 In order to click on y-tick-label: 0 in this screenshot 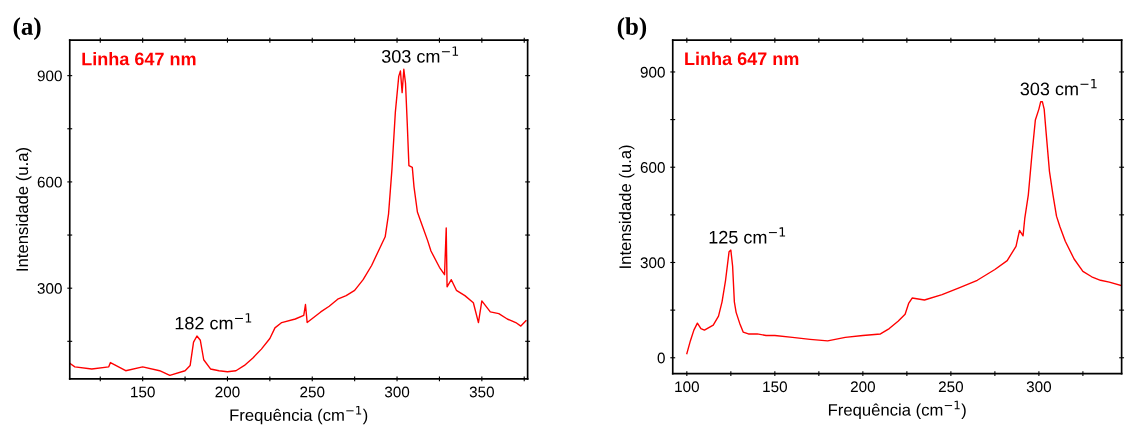, I will do `click(661, 358)`.